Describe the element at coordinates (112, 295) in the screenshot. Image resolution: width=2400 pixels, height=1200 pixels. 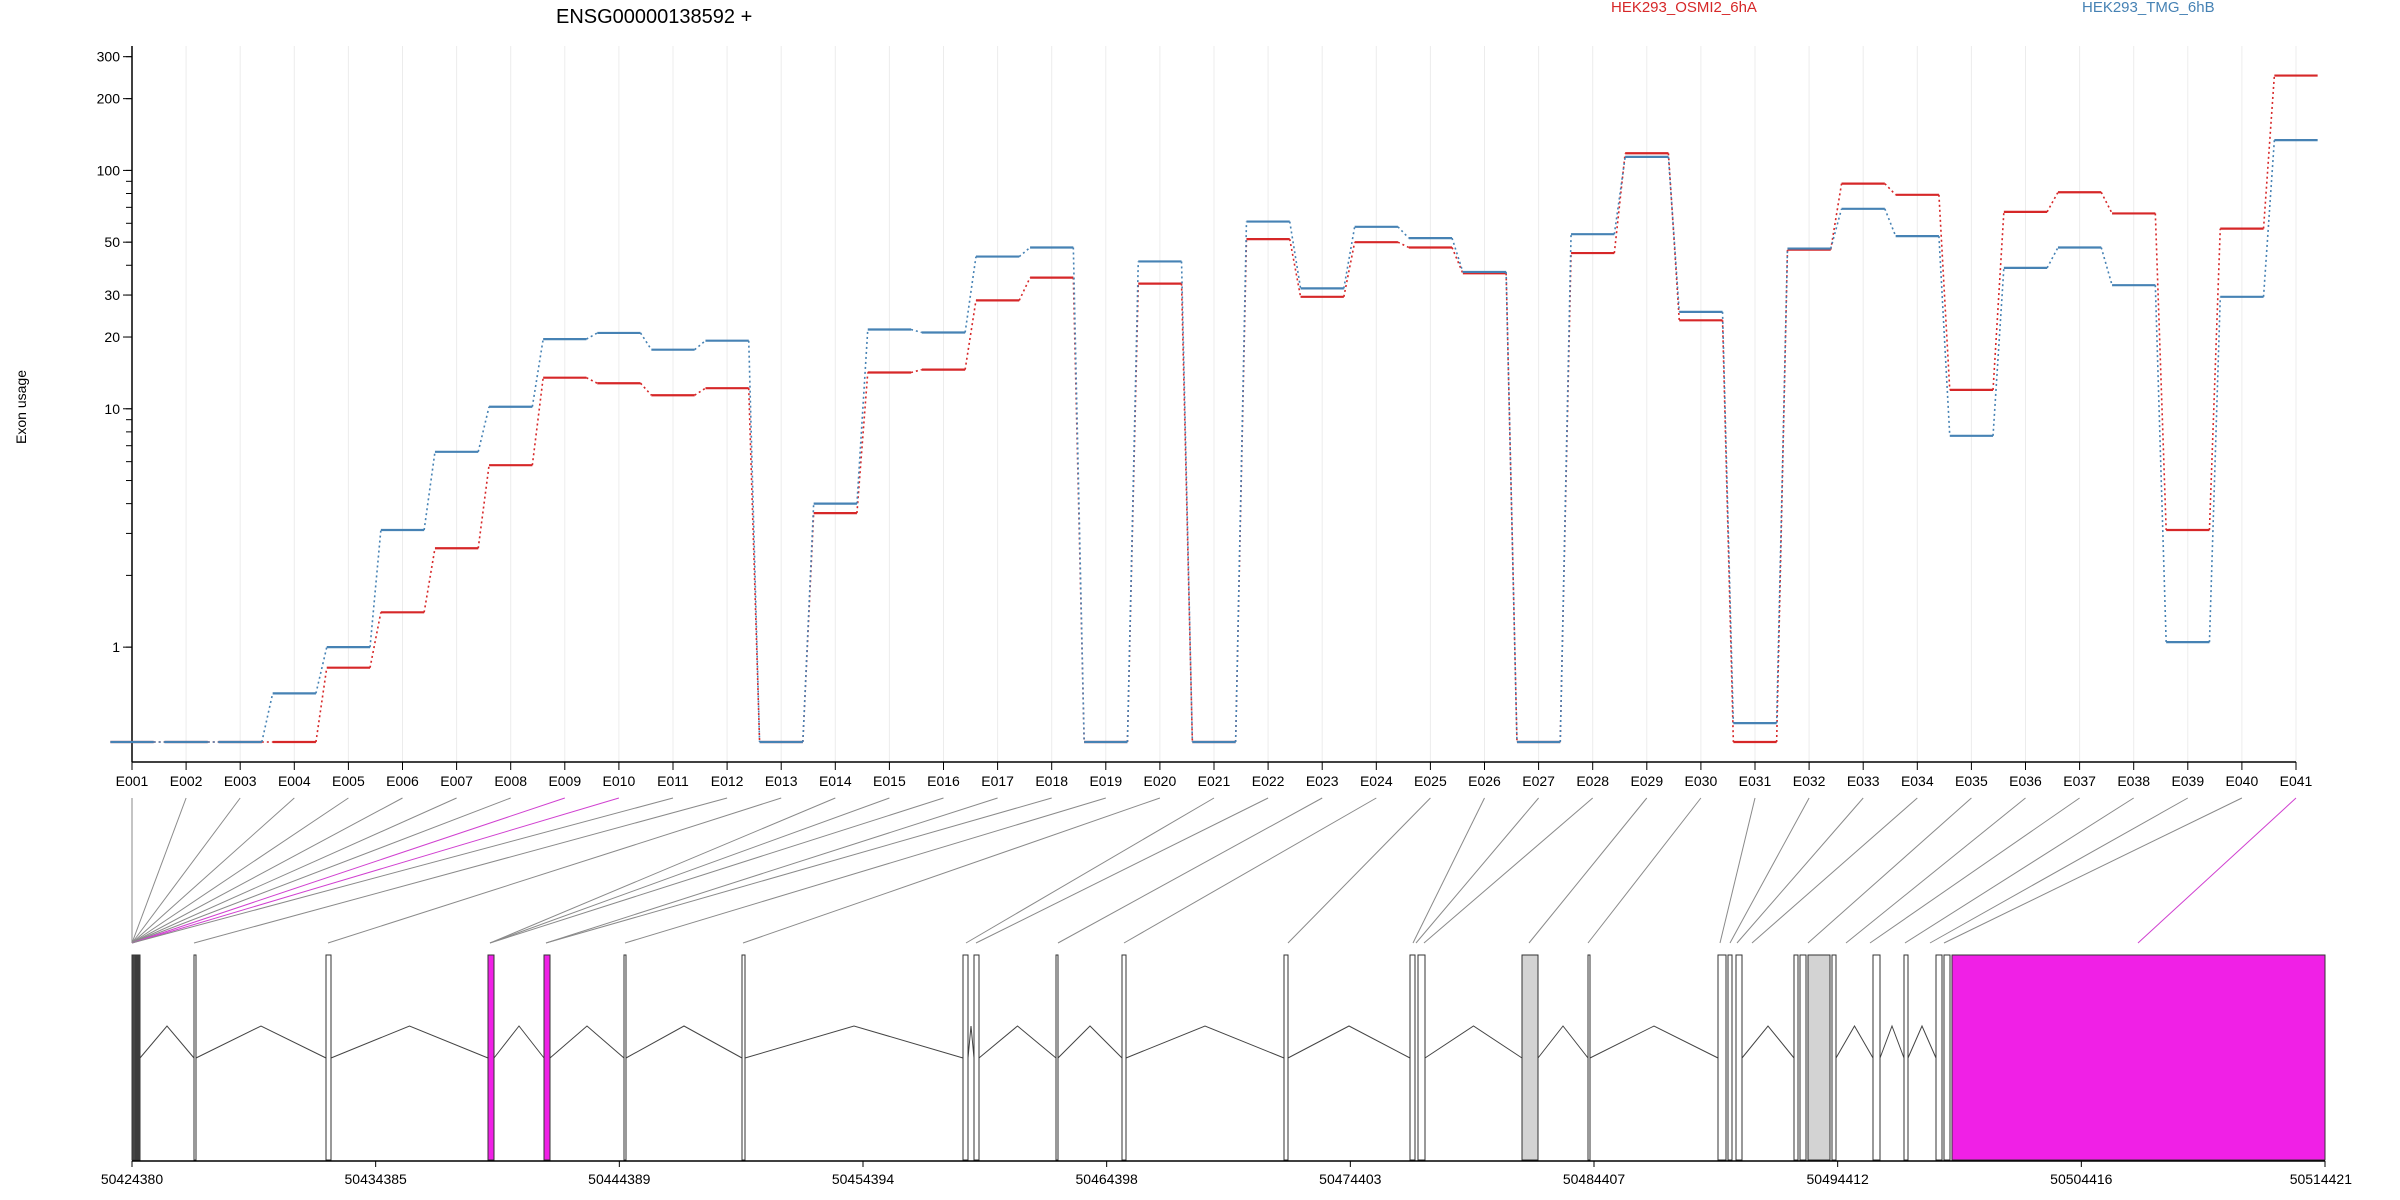
I see `y-tick-label: 30` at that location.